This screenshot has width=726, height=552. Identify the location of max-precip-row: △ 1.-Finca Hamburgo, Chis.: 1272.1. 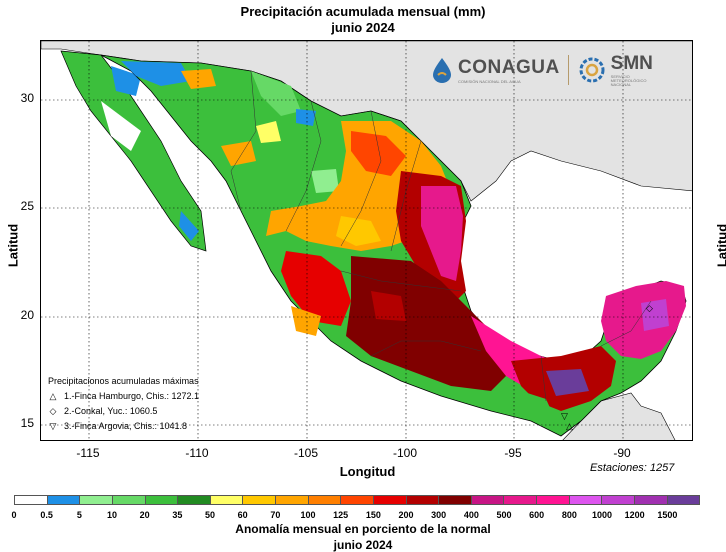
(124, 396).